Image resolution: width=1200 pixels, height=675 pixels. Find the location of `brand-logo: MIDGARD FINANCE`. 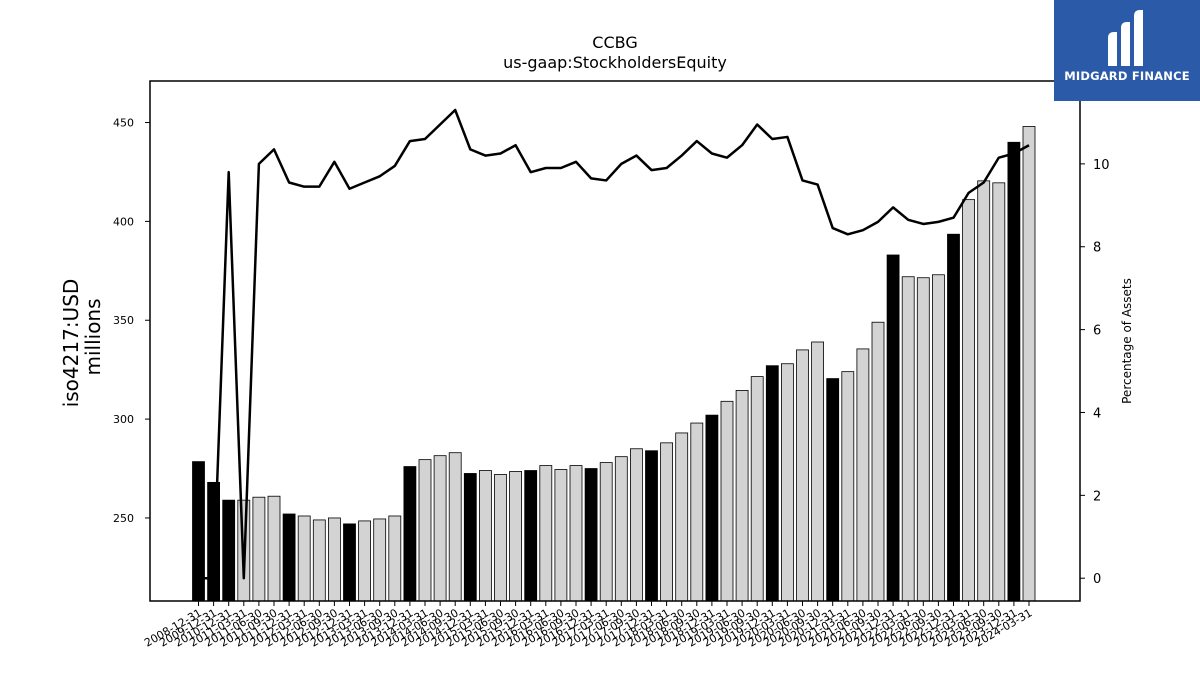

brand-logo: MIDGARD FINANCE is located at coordinates (1127, 50).